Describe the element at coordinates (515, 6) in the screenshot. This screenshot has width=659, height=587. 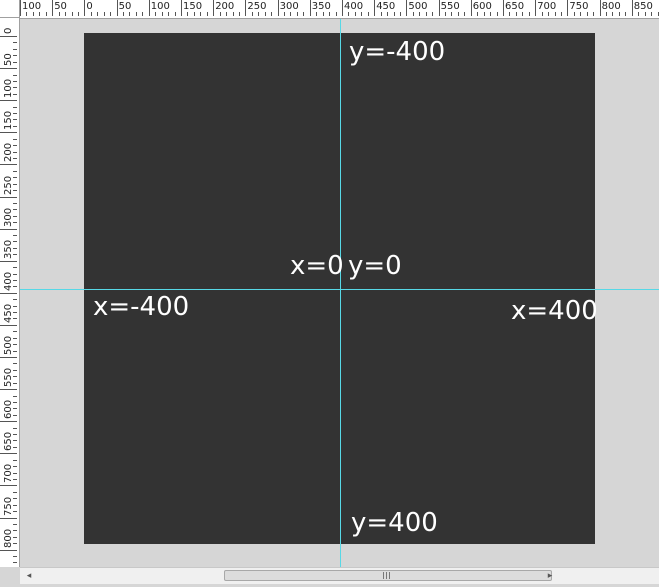
I see `ruler-top-label: 650` at that location.